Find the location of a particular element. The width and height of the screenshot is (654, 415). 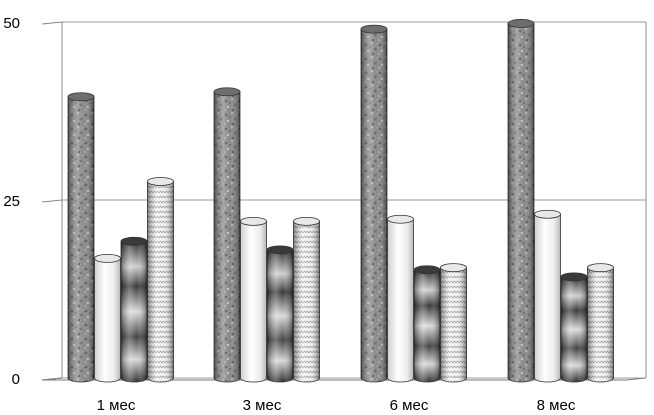

y-tick-label-0: 0 is located at coordinates (16, 379).